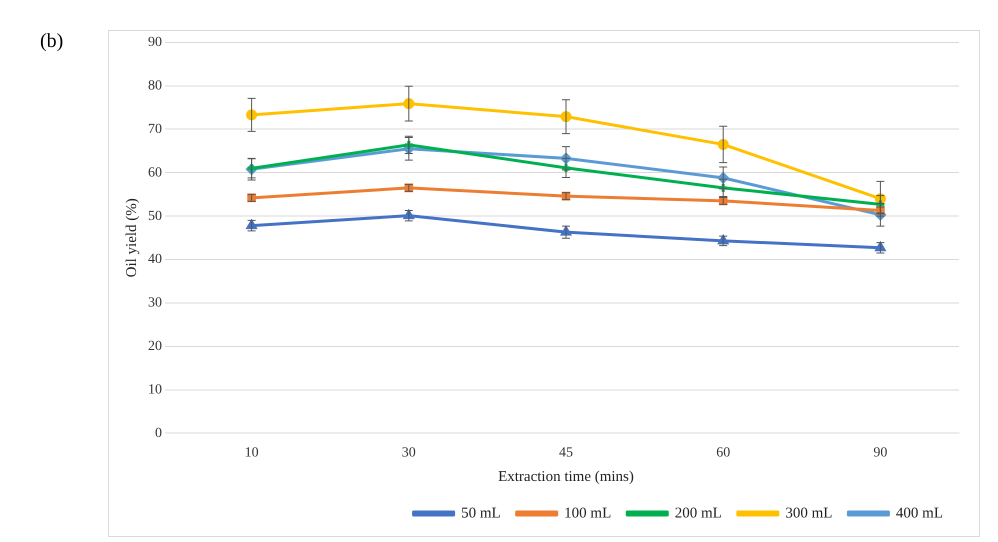 Image resolution: width=998 pixels, height=542 pixels. What do you see at coordinates (155, 260) in the screenshot?
I see `y-tick-label: 40` at bounding box center [155, 260].